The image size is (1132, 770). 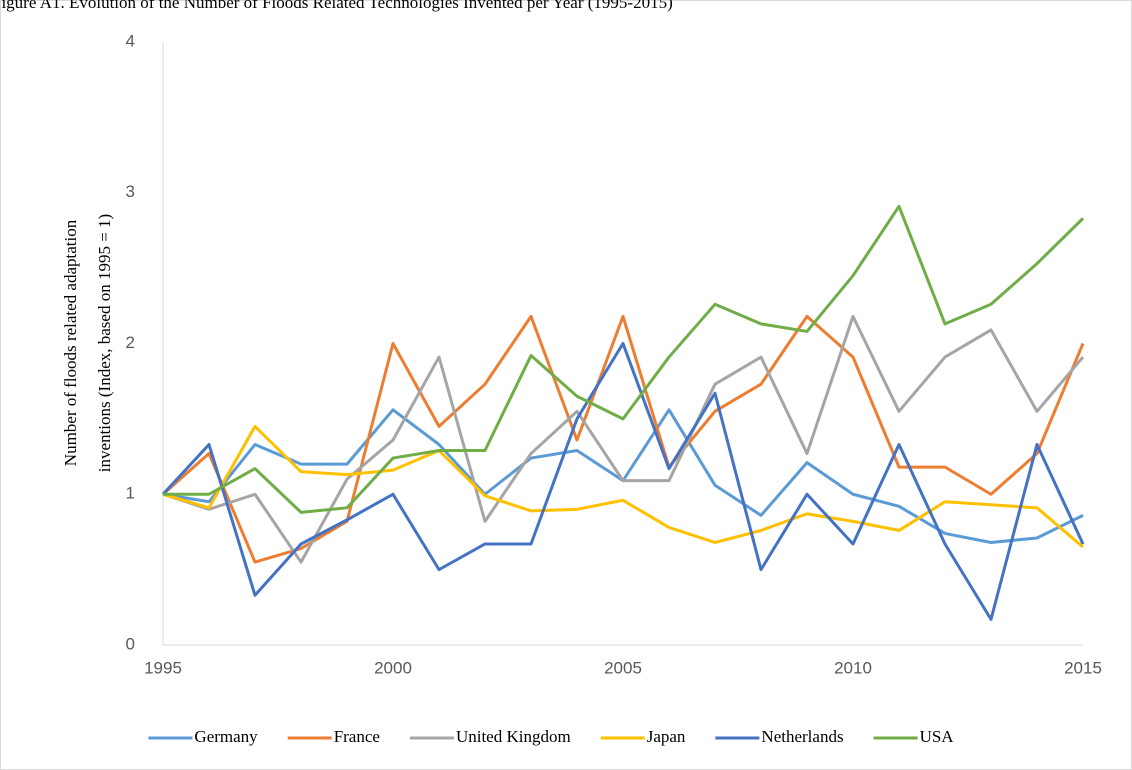 What do you see at coordinates (226, 736) in the screenshot?
I see `legend-label: Germany` at bounding box center [226, 736].